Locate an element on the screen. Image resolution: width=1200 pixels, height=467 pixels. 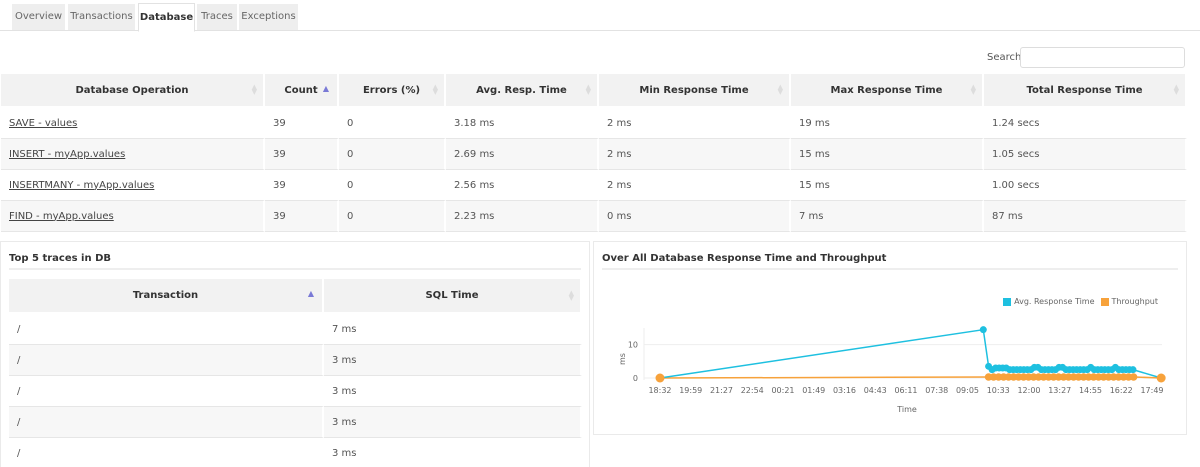
cell-operation: INSERT - myApp.values is located at coordinates (133, 154).